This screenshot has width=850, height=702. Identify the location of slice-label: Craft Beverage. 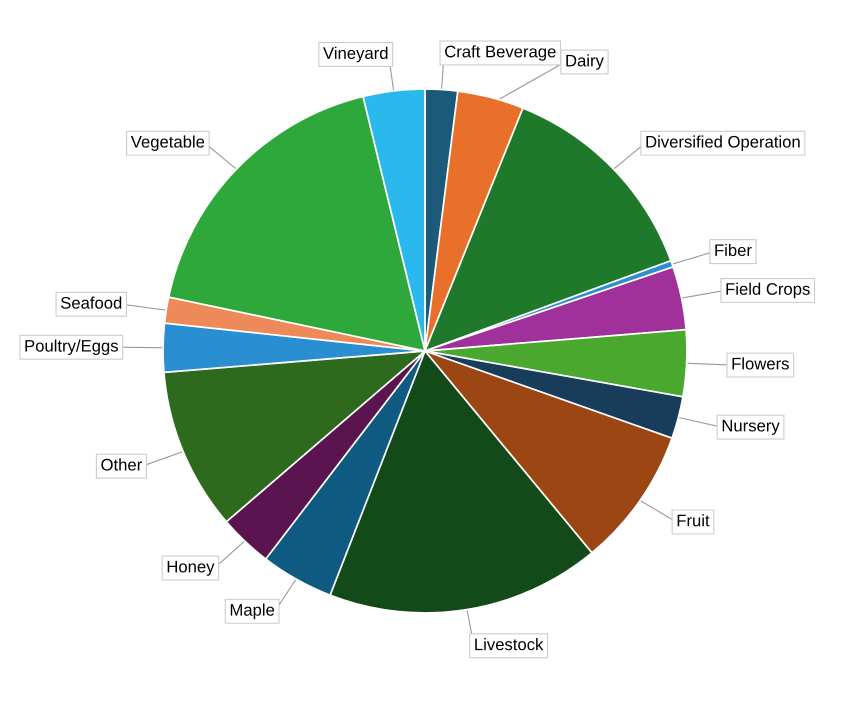
(500, 53).